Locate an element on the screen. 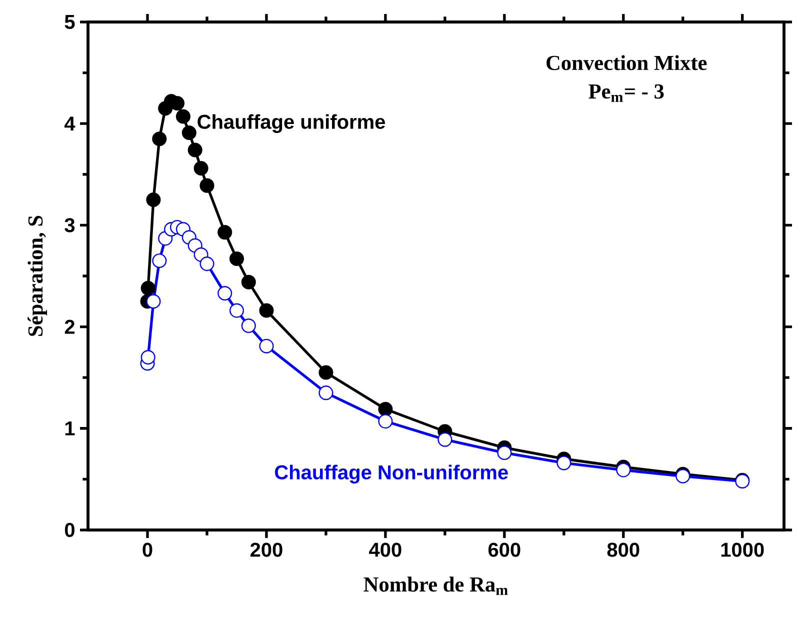 Image resolution: width=800 pixels, height=627 pixels. x-tick-label: 400 is located at coordinates (385, 549).